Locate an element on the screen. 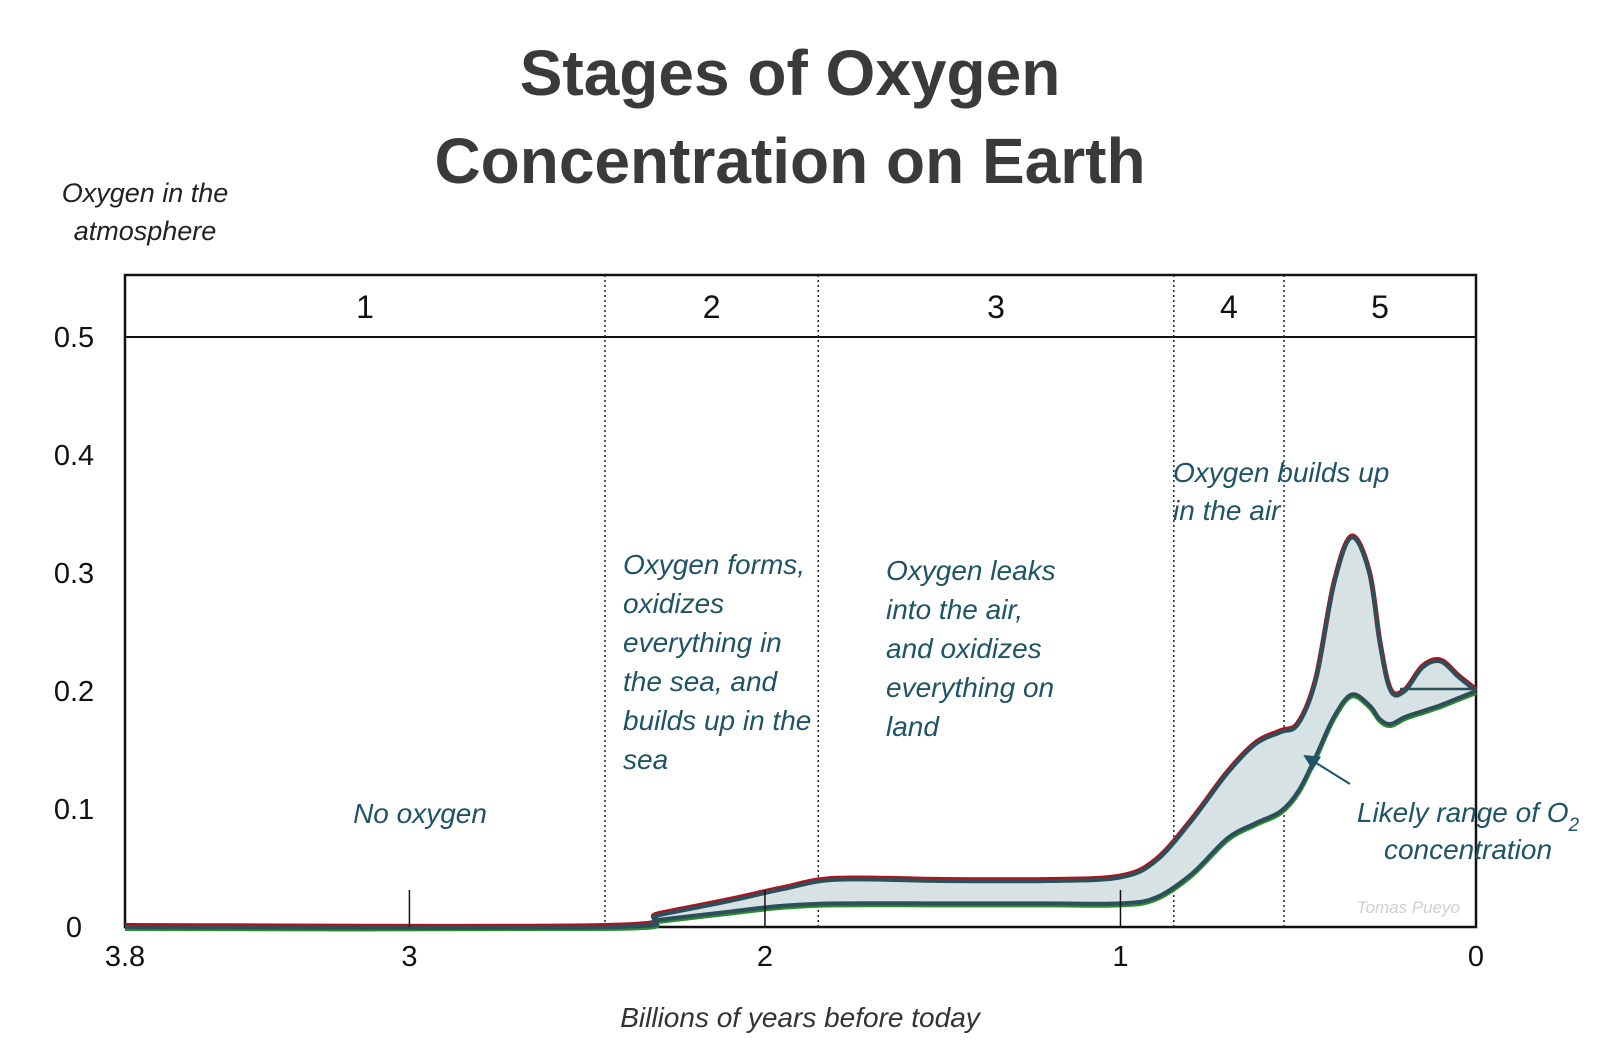  stage-labels: 1 2 3 4 5 is located at coordinates (872, 307).